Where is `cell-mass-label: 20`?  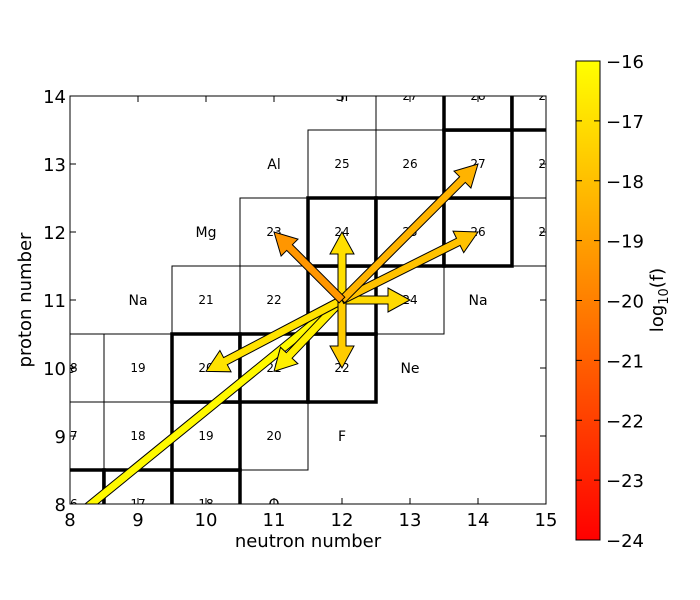
cell-mass-label: 20 is located at coordinates (273, 436).